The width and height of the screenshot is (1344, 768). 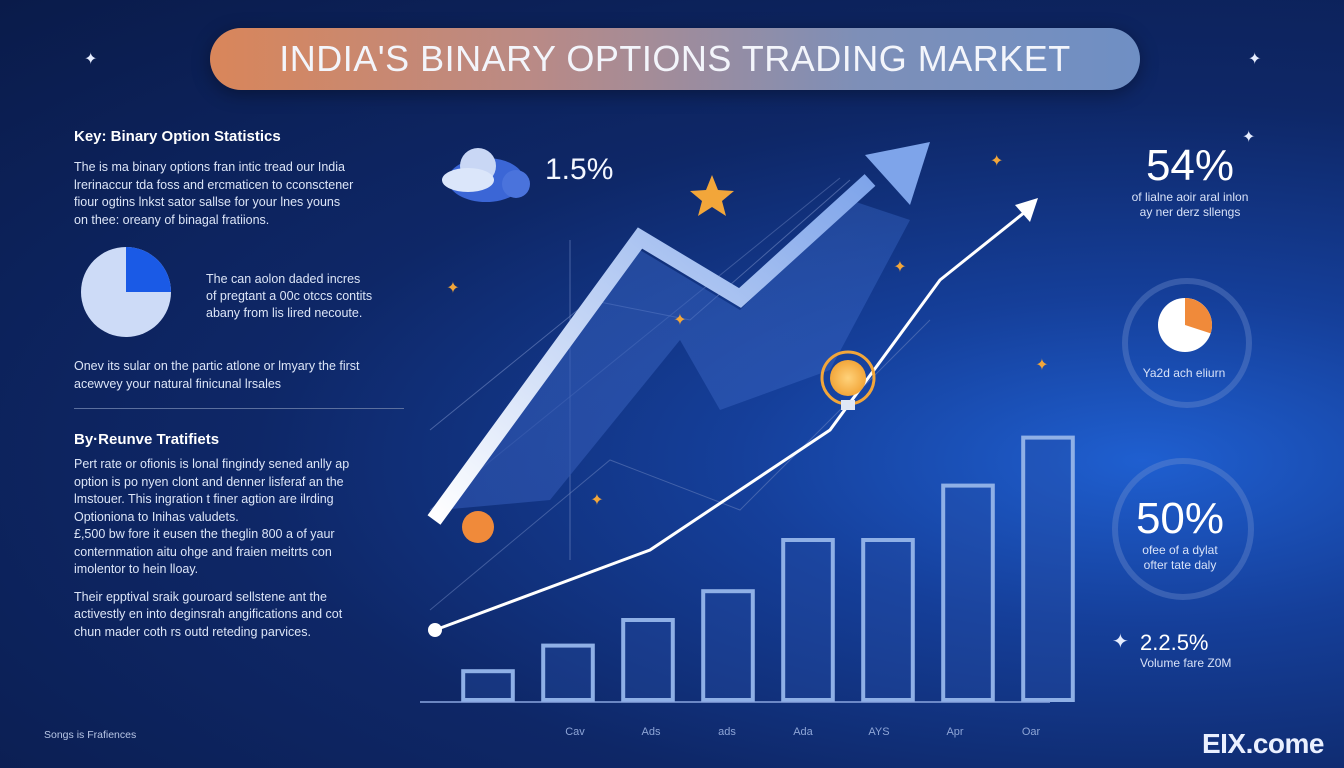 What do you see at coordinates (727, 732) in the screenshot?
I see `x-tick-label: ads` at bounding box center [727, 732].